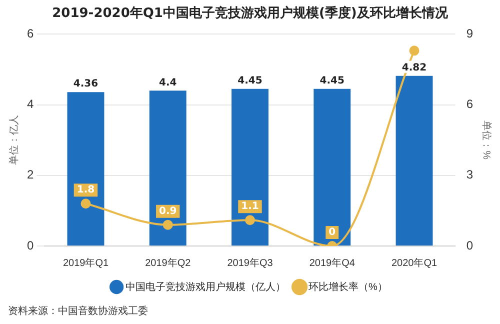 This screenshot has width=500, height=324. Describe the element at coordinates (250, 206) in the screenshot. I see `data-label: 1.1` at that location.